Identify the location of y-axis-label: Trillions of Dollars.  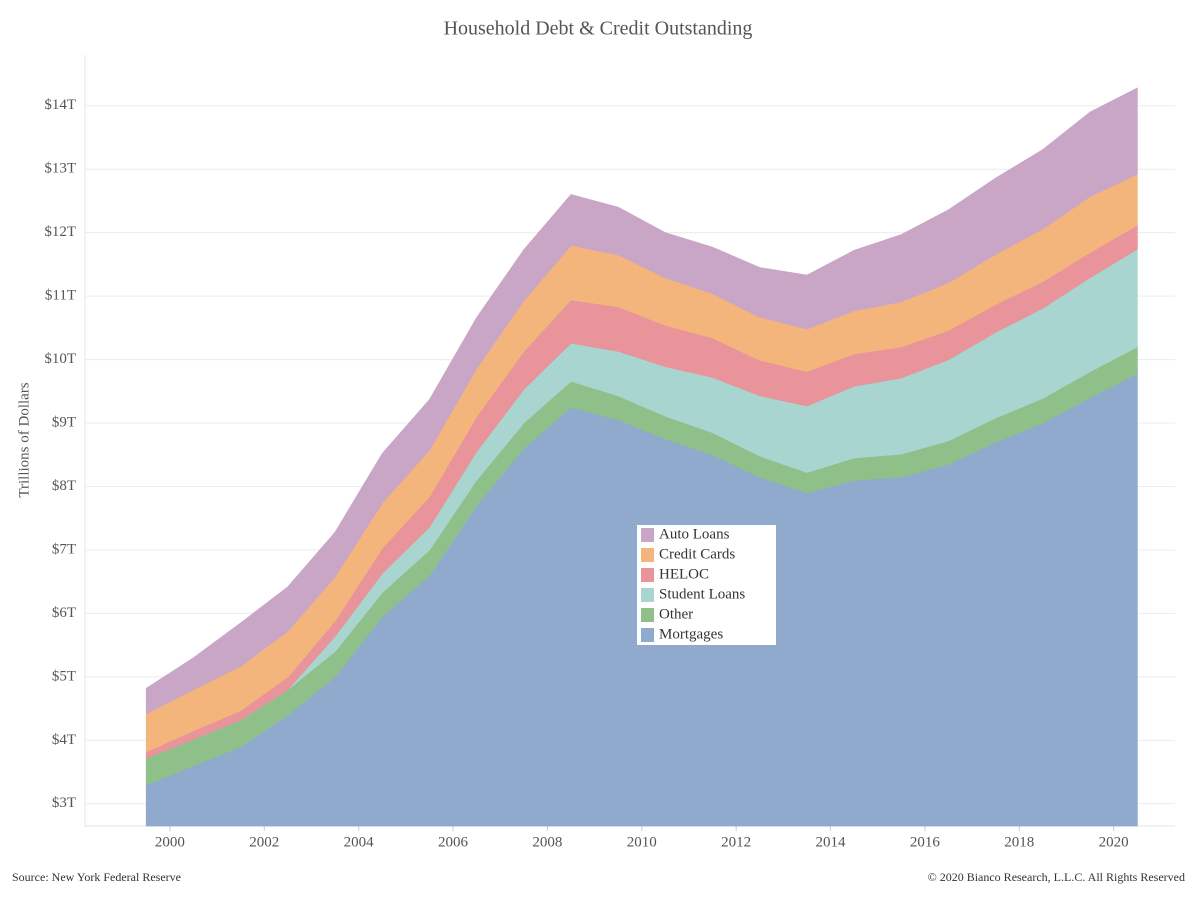
(24, 439).